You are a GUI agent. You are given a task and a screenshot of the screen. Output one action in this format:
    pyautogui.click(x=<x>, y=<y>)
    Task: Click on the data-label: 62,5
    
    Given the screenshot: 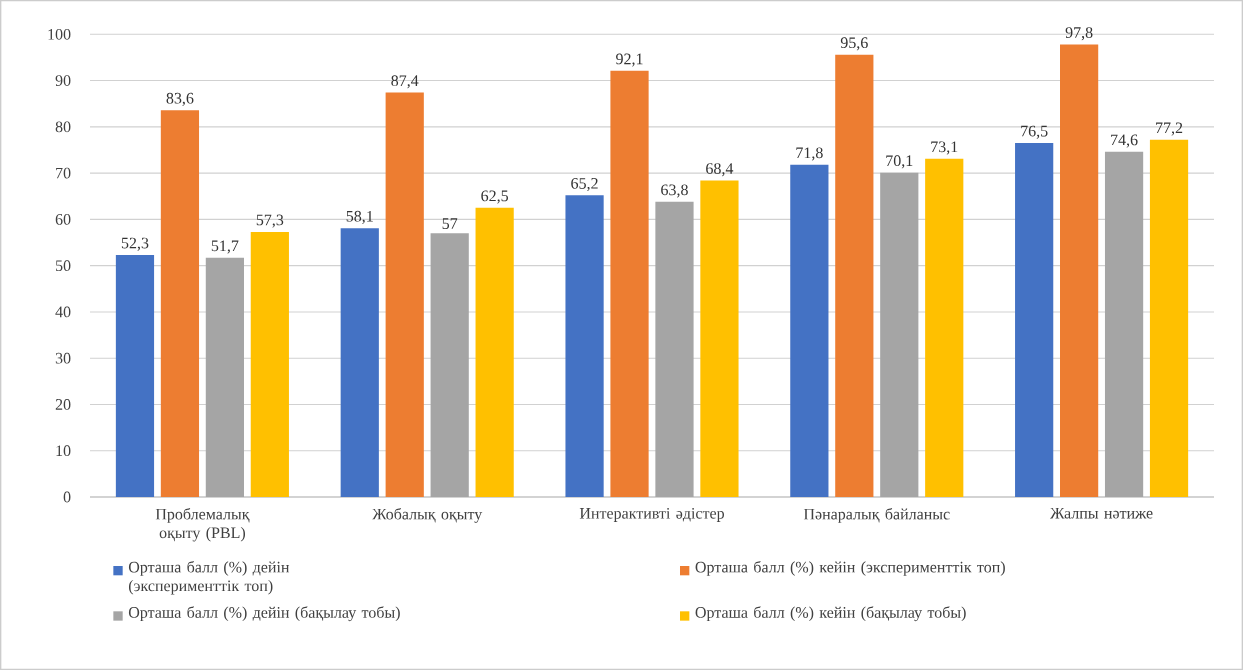 What is the action you would take?
    pyautogui.click(x=495, y=197)
    